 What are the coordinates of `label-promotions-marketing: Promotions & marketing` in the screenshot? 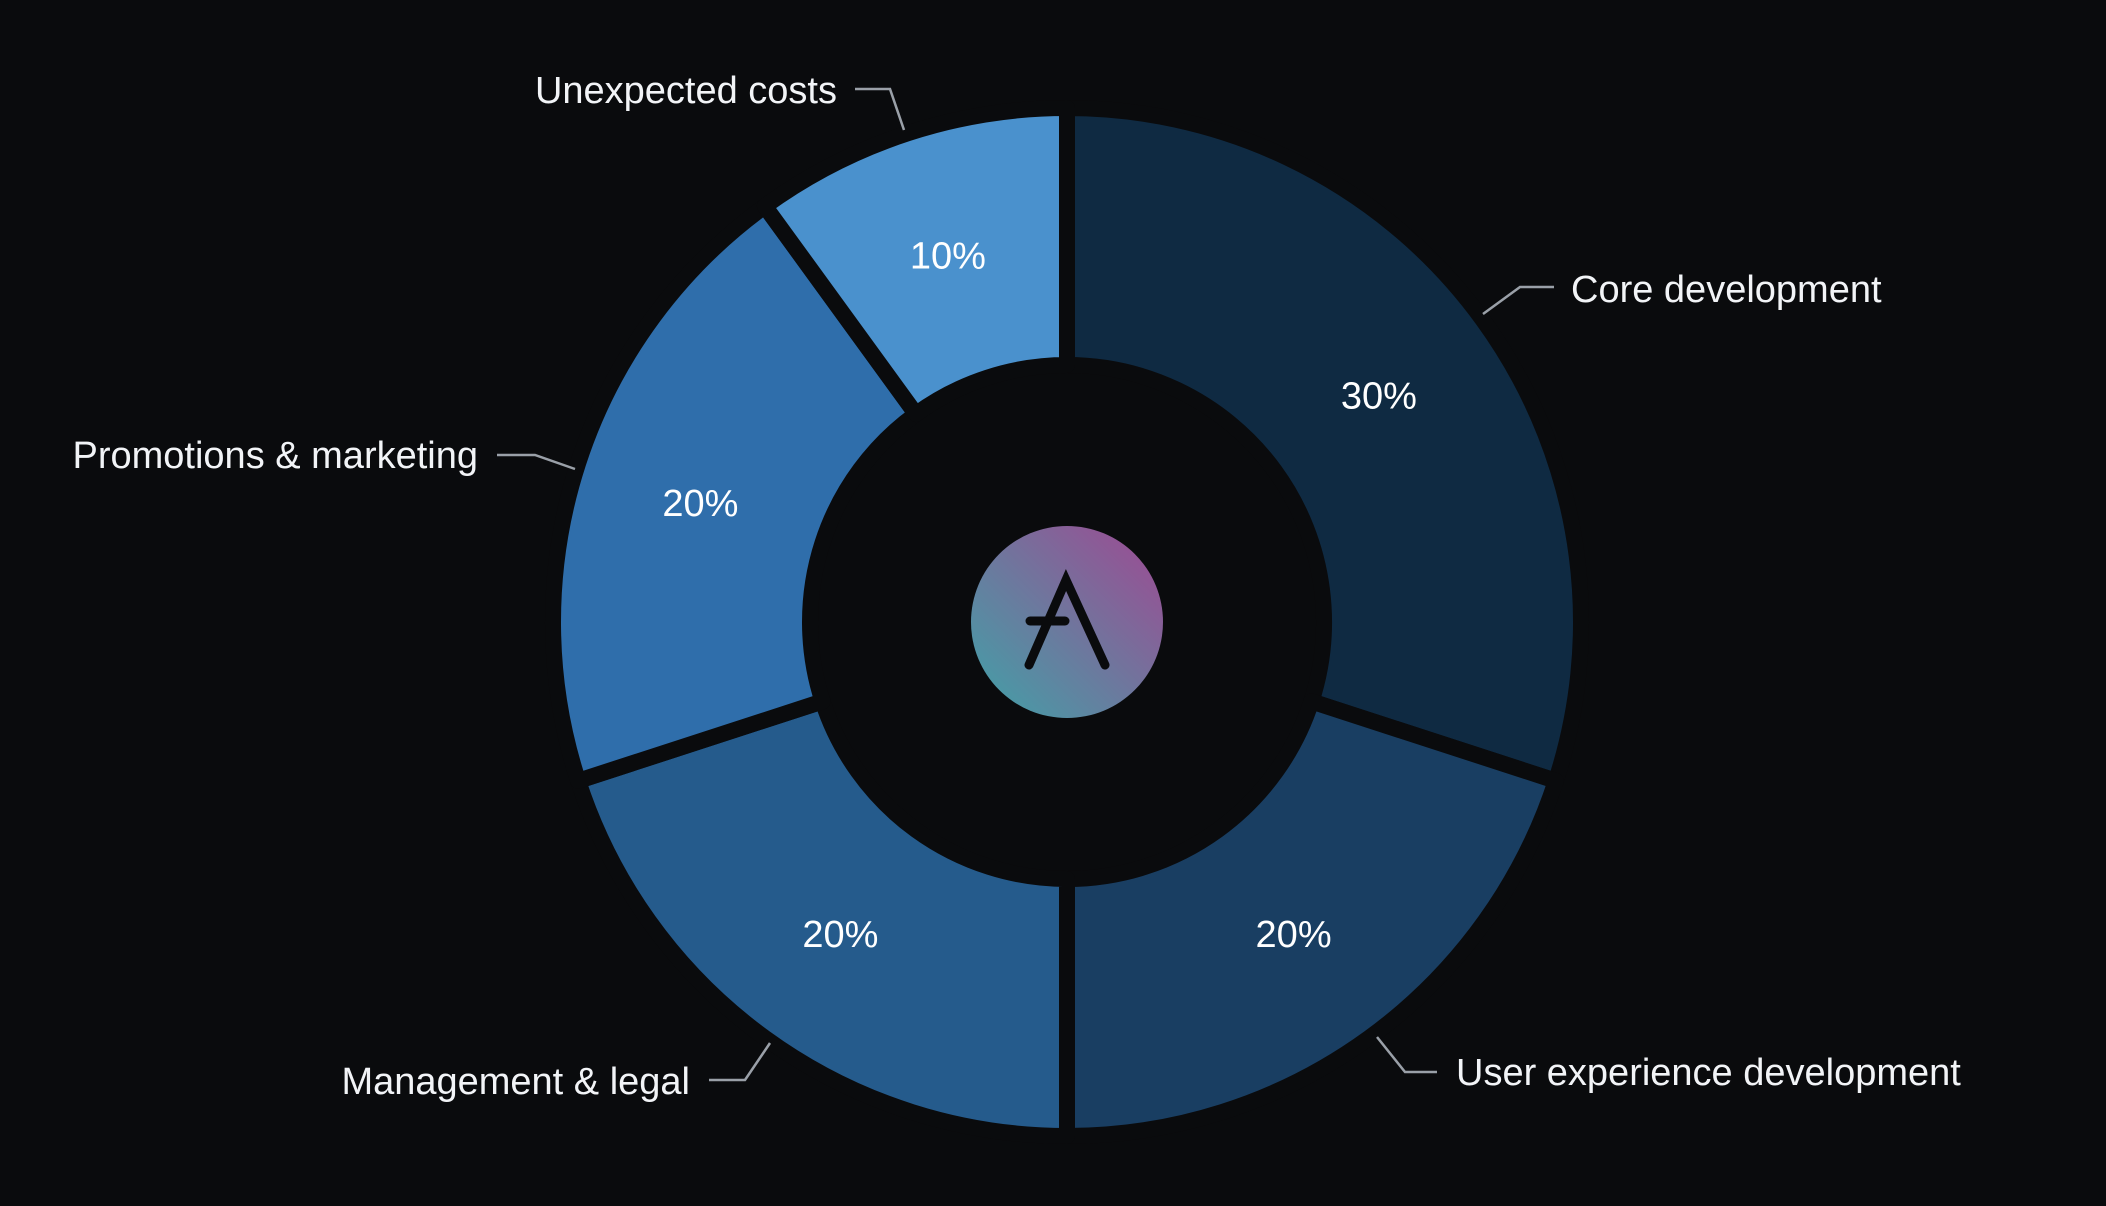 It's located at (276, 456).